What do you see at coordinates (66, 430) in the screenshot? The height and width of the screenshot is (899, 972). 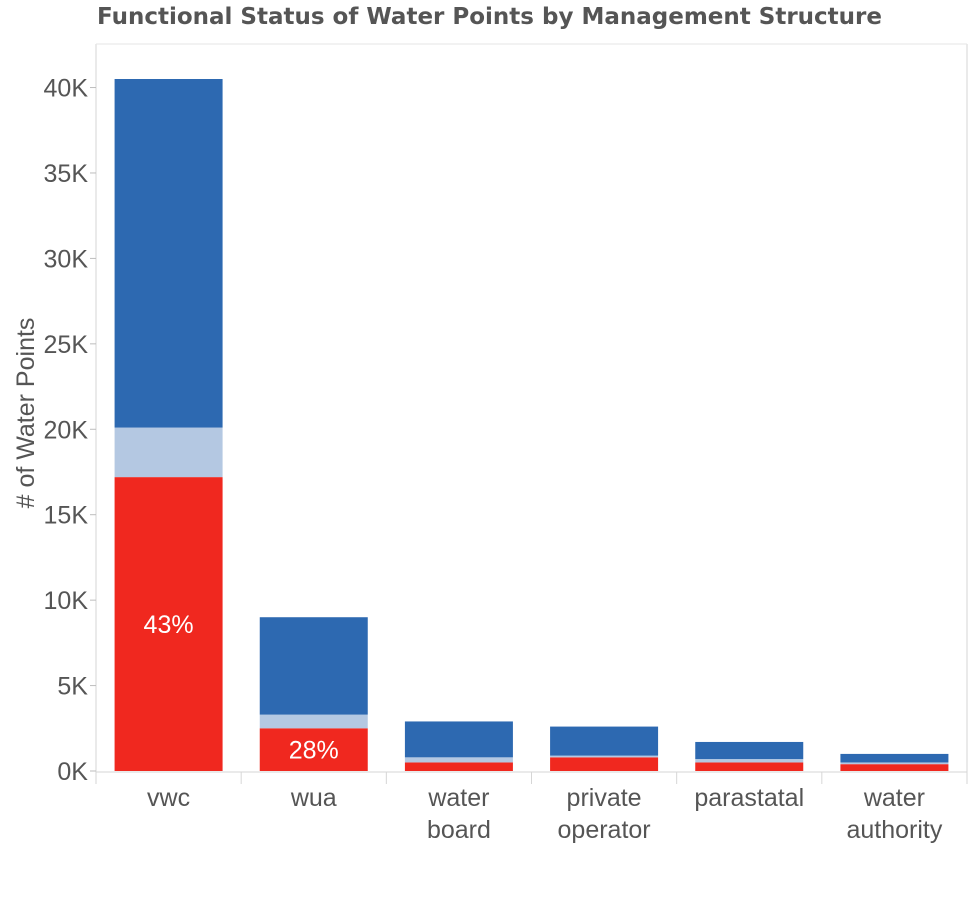 I see `y-tick-label: 20K` at bounding box center [66, 430].